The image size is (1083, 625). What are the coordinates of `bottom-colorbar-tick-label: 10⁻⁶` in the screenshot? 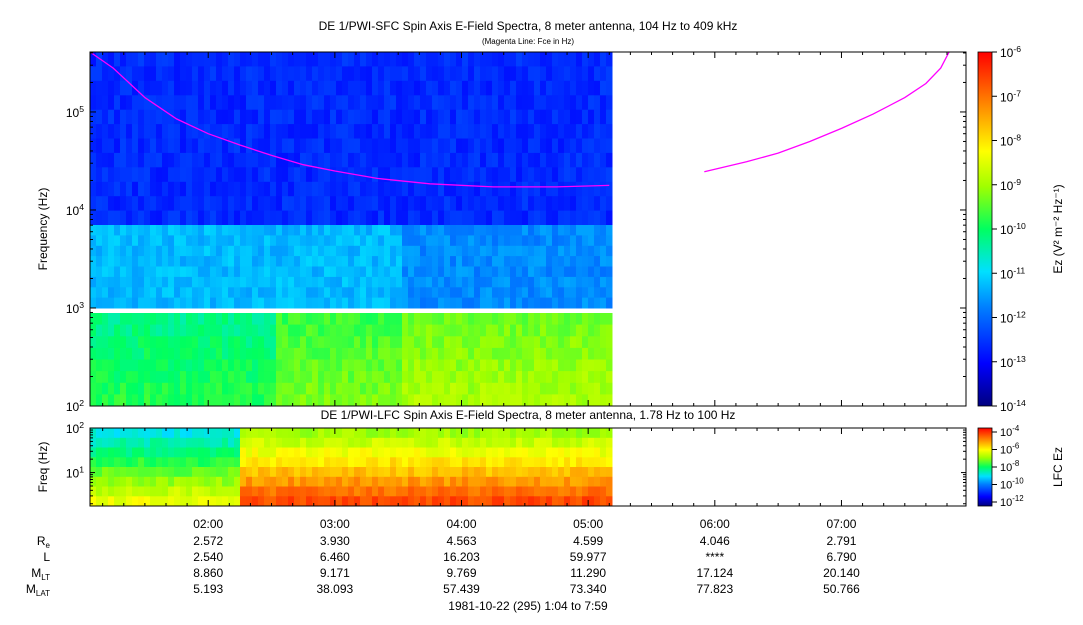 It's located at (1010, 449).